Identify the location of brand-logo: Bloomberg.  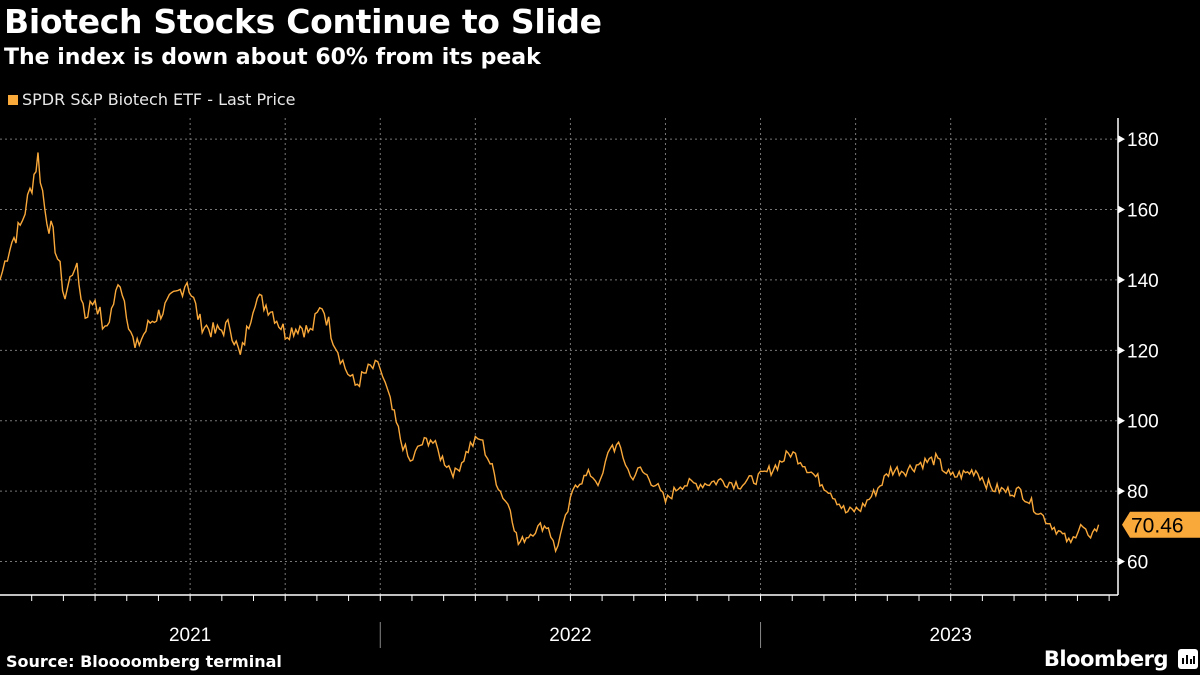
(1106, 659).